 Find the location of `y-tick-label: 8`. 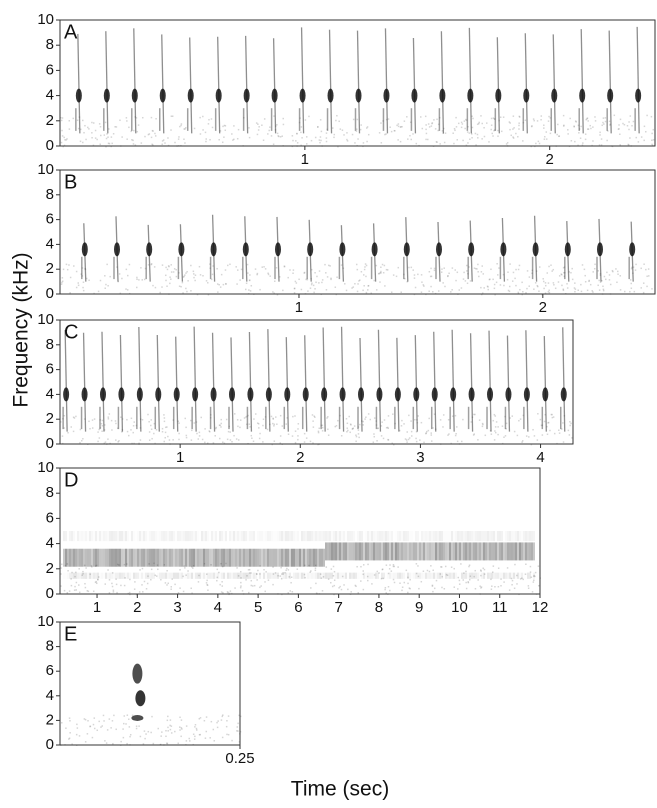

y-tick-label: 8 is located at coordinates (50, 344).